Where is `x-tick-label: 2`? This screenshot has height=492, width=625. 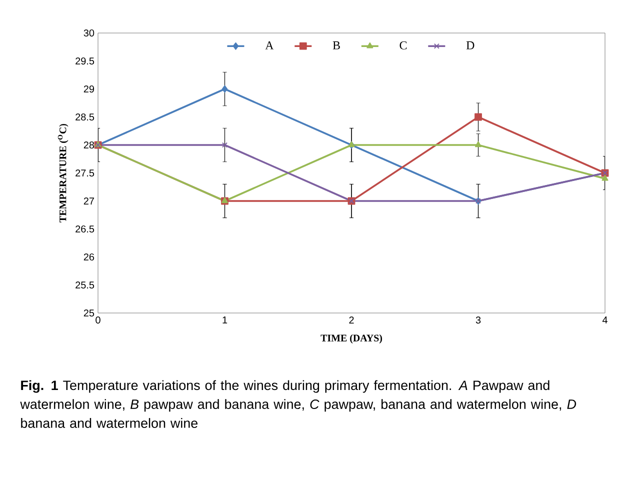 x-tick-label: 2 is located at coordinates (351, 320).